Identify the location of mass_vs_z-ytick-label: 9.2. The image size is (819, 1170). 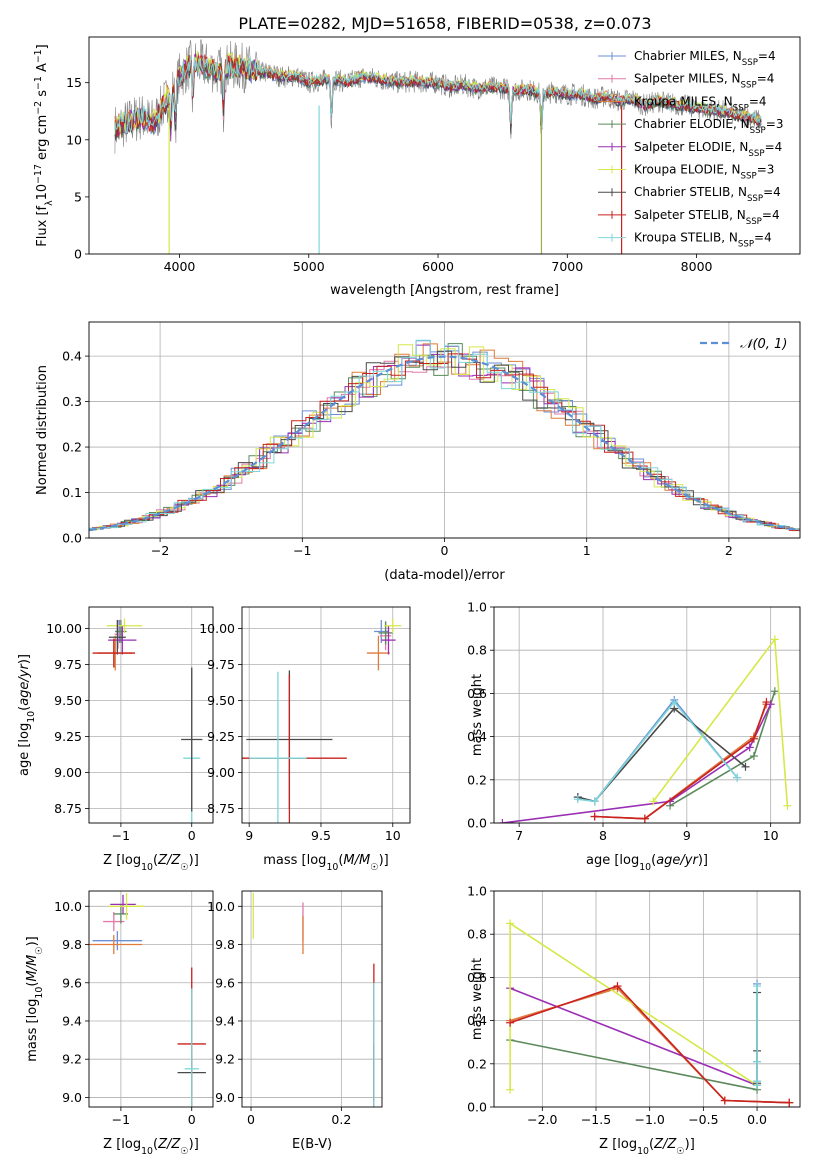
(72, 1059).